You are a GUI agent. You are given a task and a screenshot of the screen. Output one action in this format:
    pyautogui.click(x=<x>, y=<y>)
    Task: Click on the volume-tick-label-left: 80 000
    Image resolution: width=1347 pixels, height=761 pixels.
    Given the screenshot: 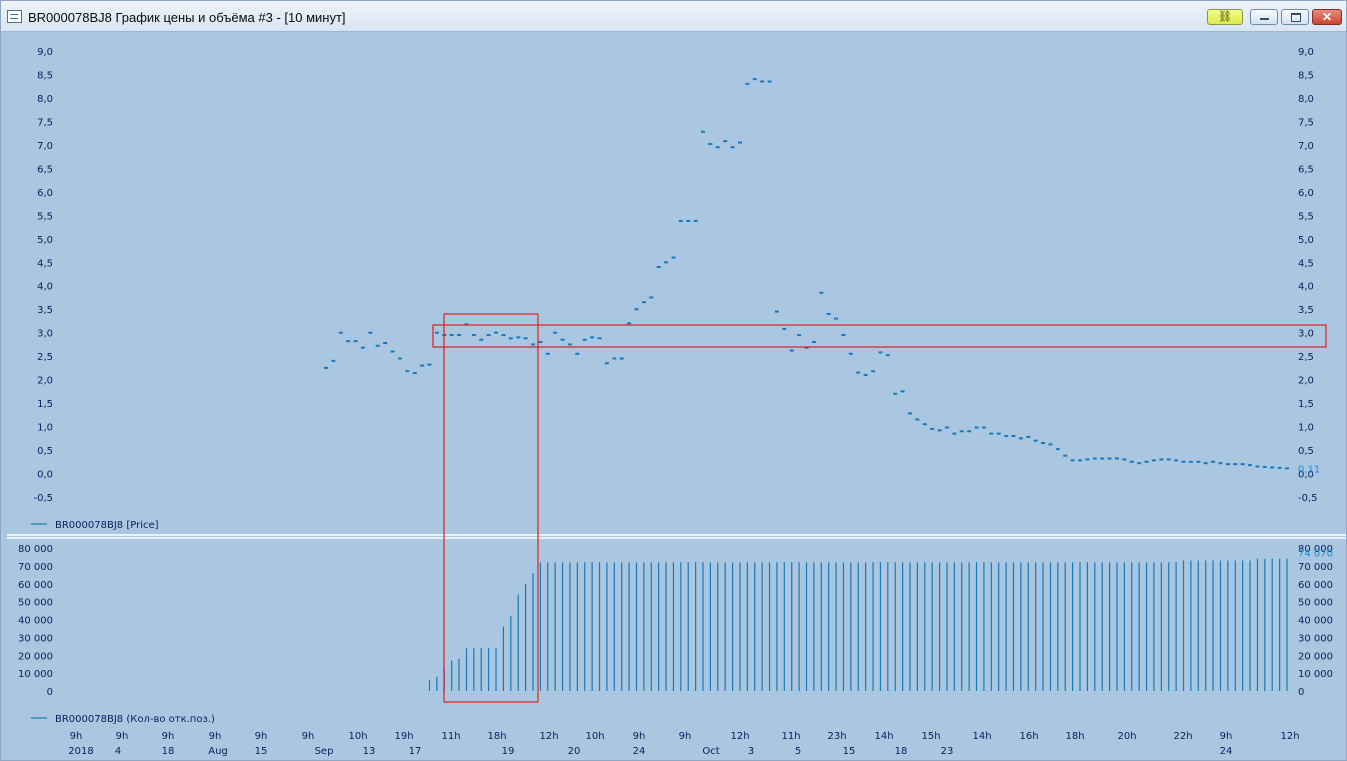 What is the action you would take?
    pyautogui.click(x=35, y=549)
    